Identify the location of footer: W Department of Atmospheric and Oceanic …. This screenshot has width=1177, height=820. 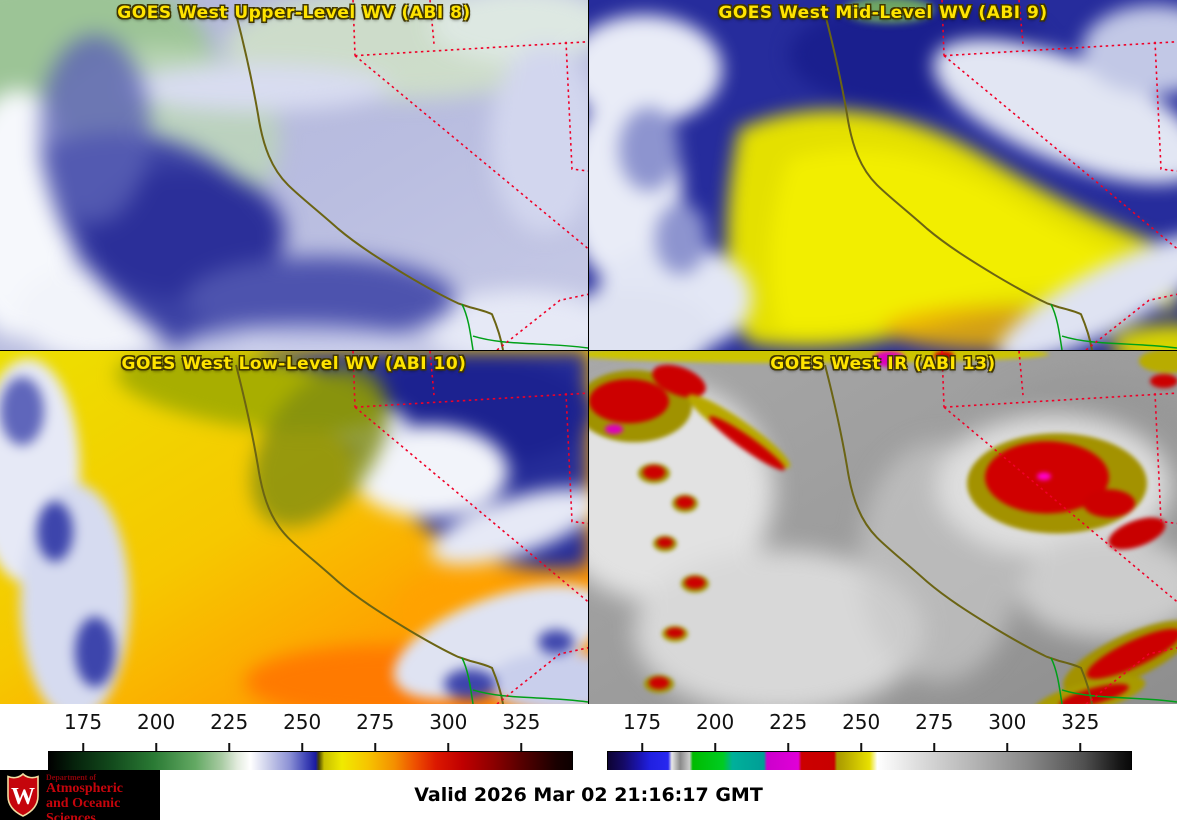
(588, 795).